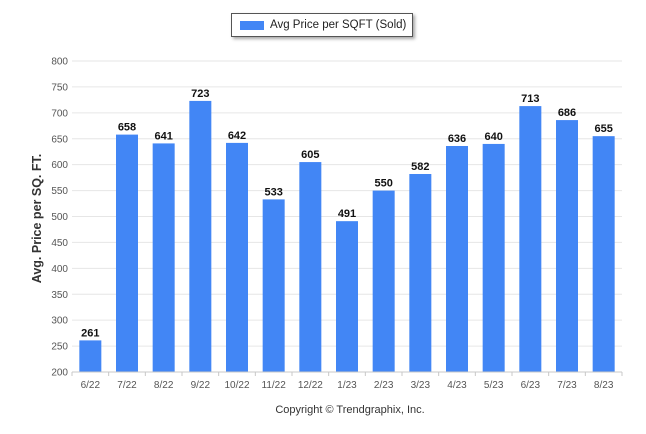 The width and height of the screenshot is (646, 434). I want to click on y-tick-label: 700, so click(59, 113).